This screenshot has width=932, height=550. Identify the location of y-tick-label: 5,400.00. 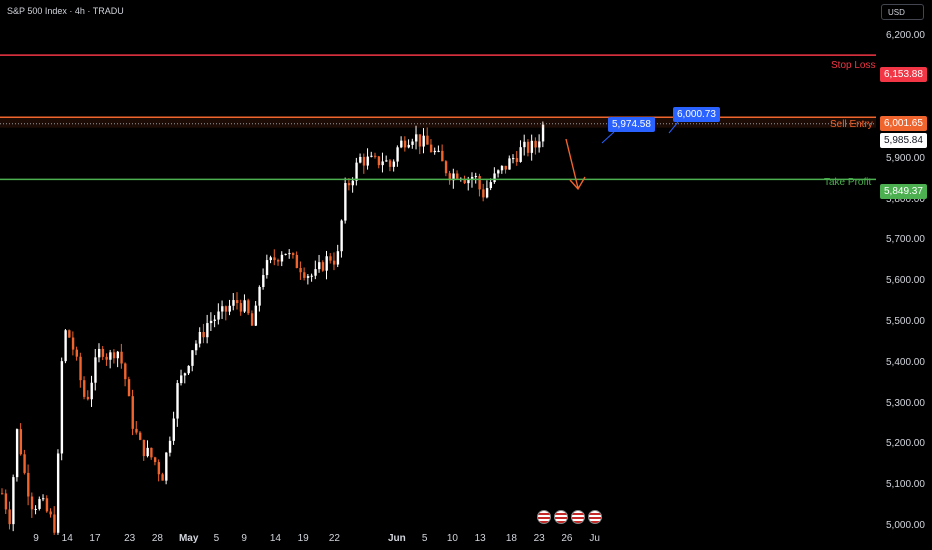
(905, 362).